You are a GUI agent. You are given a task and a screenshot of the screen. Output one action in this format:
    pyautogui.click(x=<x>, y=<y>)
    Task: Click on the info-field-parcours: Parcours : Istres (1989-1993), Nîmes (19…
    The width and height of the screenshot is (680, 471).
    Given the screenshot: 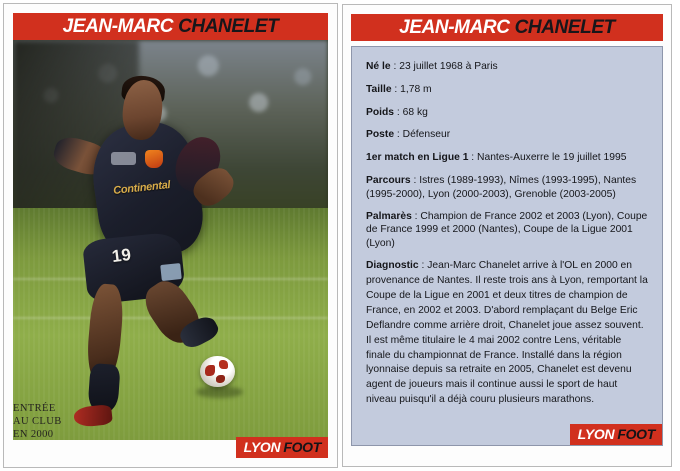 What is the action you would take?
    pyautogui.click(x=507, y=188)
    